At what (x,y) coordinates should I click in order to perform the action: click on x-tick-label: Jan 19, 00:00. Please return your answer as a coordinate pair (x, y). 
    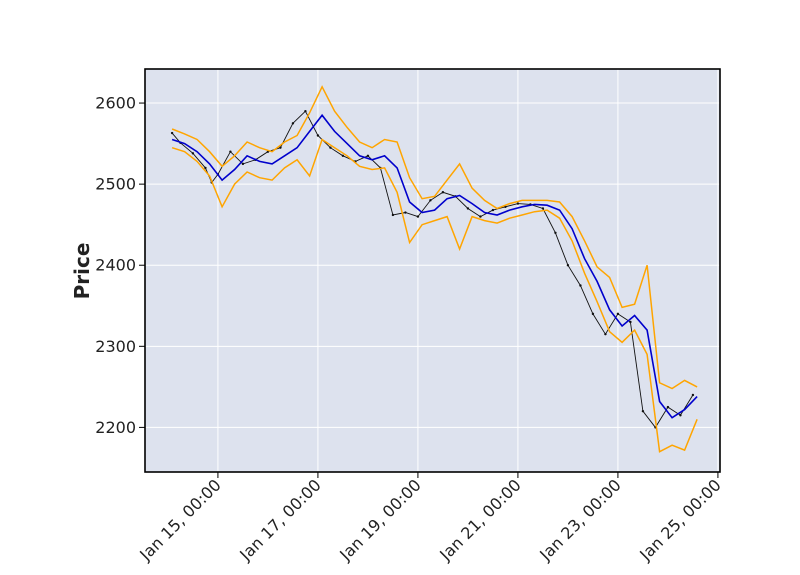
    Looking at the image, I should click on (379, 519).